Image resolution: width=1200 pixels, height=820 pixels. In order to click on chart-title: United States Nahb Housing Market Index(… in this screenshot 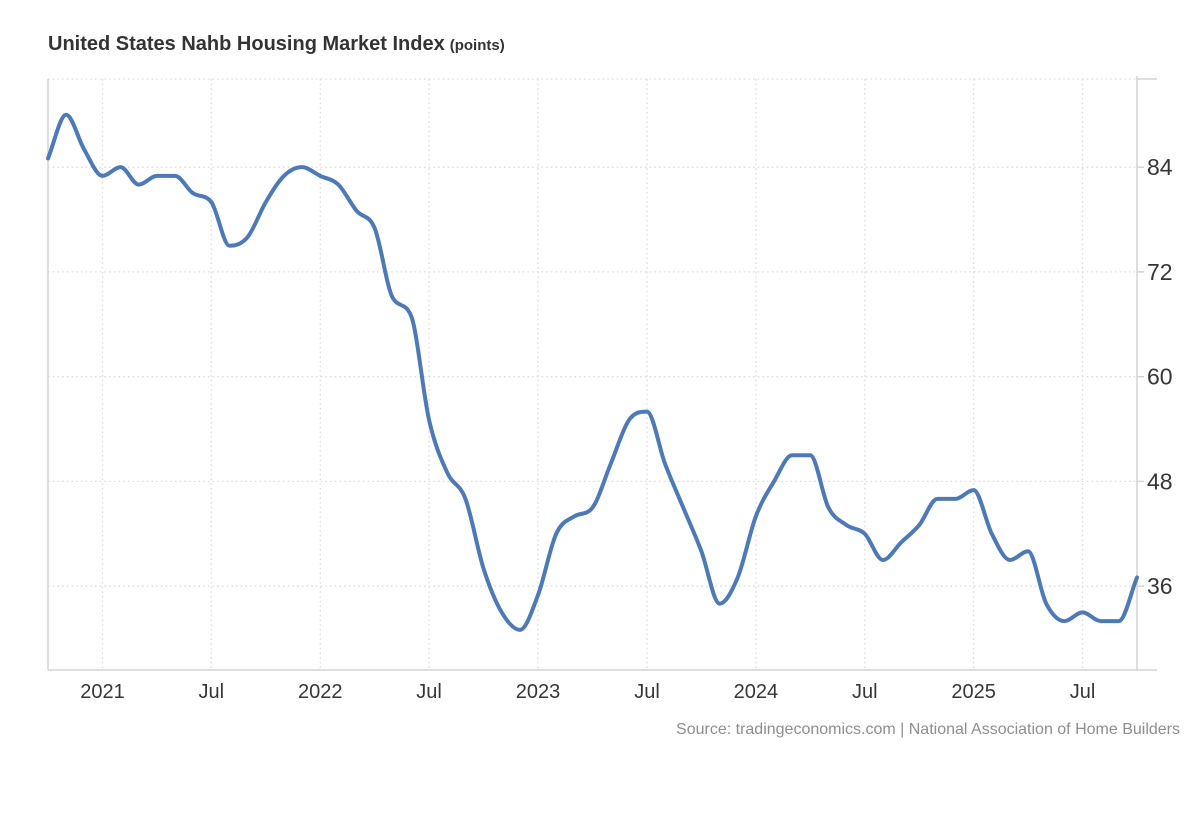, I will do `click(276, 44)`.